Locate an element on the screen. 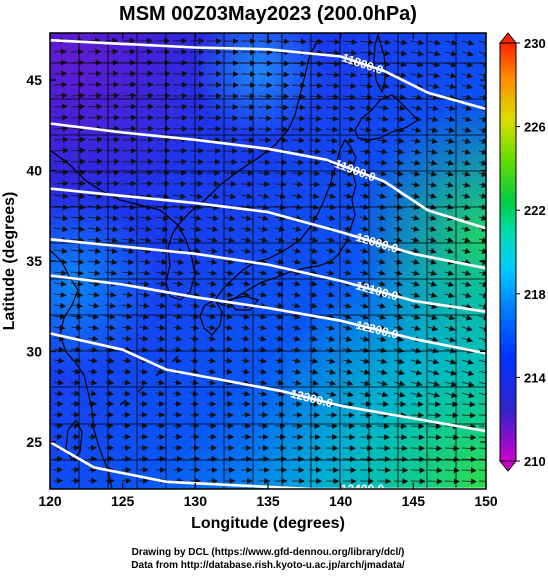 This screenshot has height=578, width=548. x-tick-label: 145 is located at coordinates (414, 501).